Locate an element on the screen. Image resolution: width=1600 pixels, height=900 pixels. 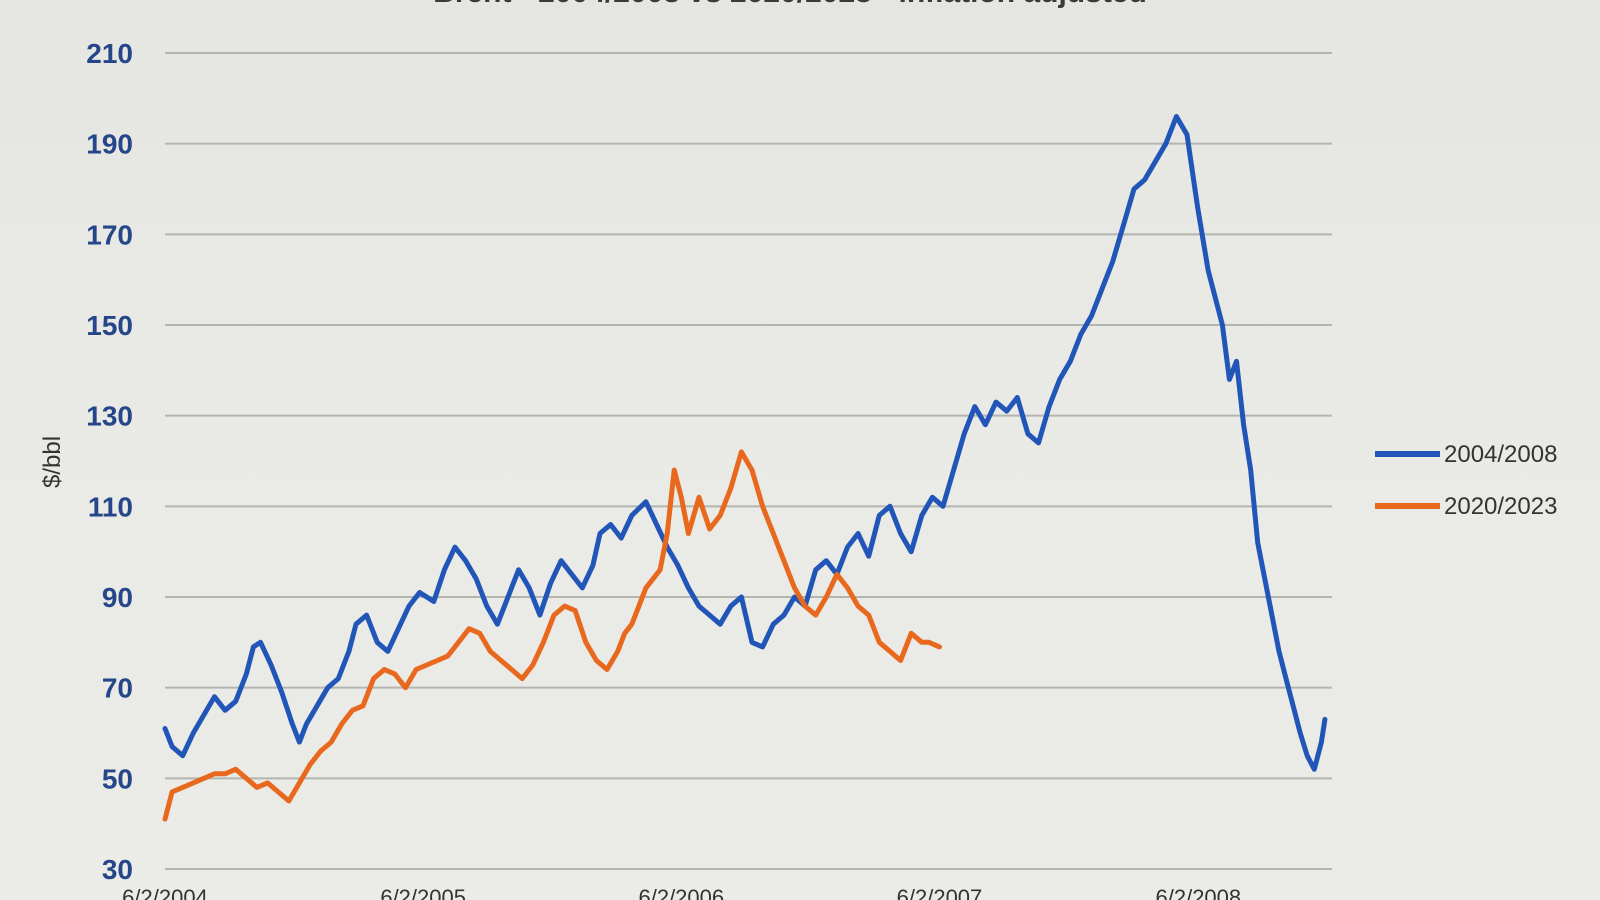
x-tick-label: 6/2/2005 is located at coordinates (423, 892).